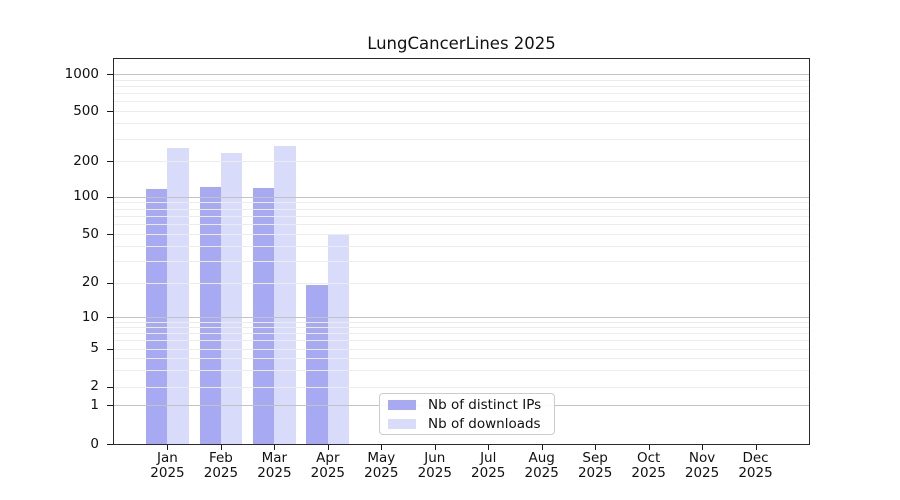 Image resolution: width=900 pixels, height=500 pixels. Describe the element at coordinates (338, 339) in the screenshot. I see `bar-downloads-apr` at that location.